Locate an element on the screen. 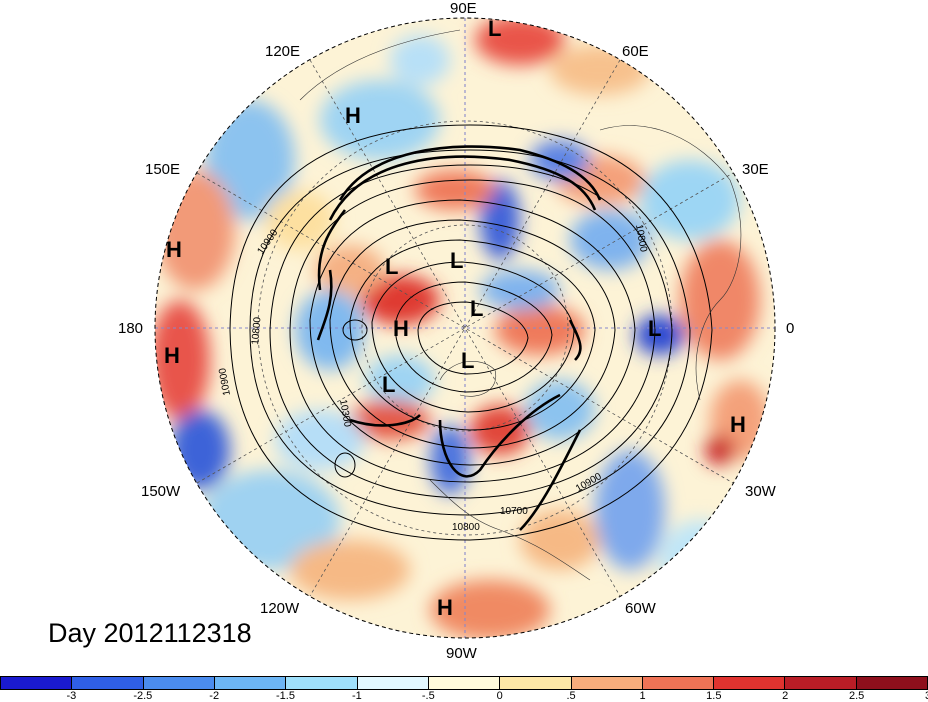 This screenshot has height=702, width=928. contour-label: 10900 is located at coordinates (225, 382).